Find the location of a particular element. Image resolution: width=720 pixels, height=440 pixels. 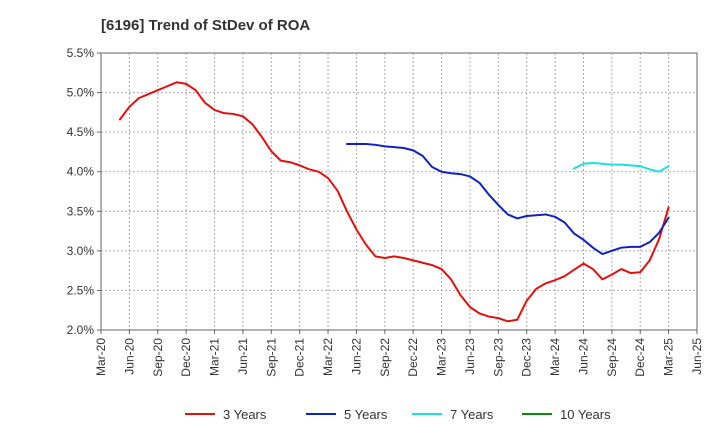

y-tick-label: 3.0% is located at coordinates (81, 251).